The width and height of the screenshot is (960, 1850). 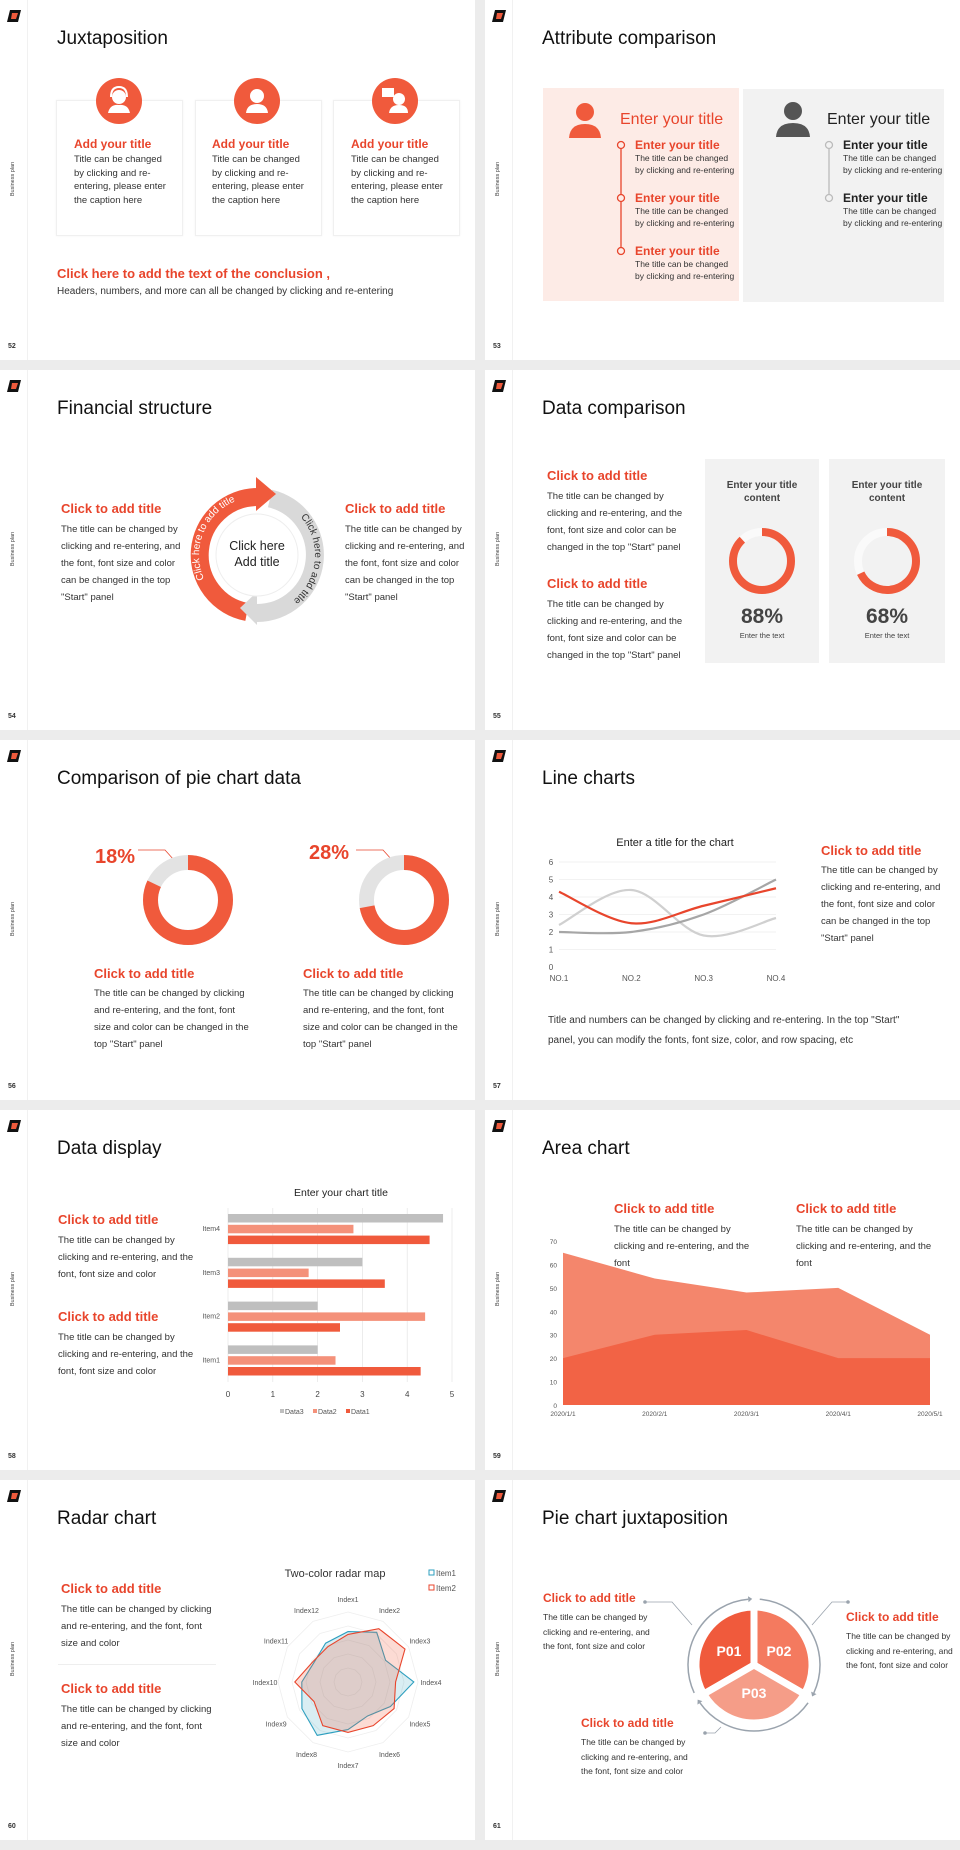 I want to click on segment-label: P01, so click(x=729, y=1651).